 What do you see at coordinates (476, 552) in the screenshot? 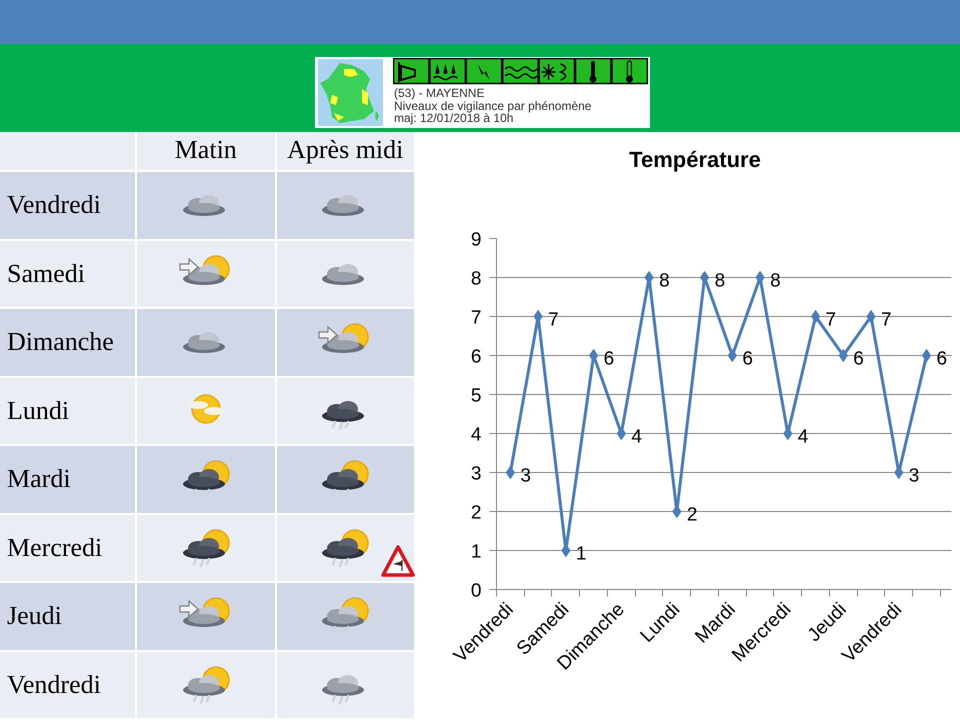
I see `y-tick-label: 1` at bounding box center [476, 552].